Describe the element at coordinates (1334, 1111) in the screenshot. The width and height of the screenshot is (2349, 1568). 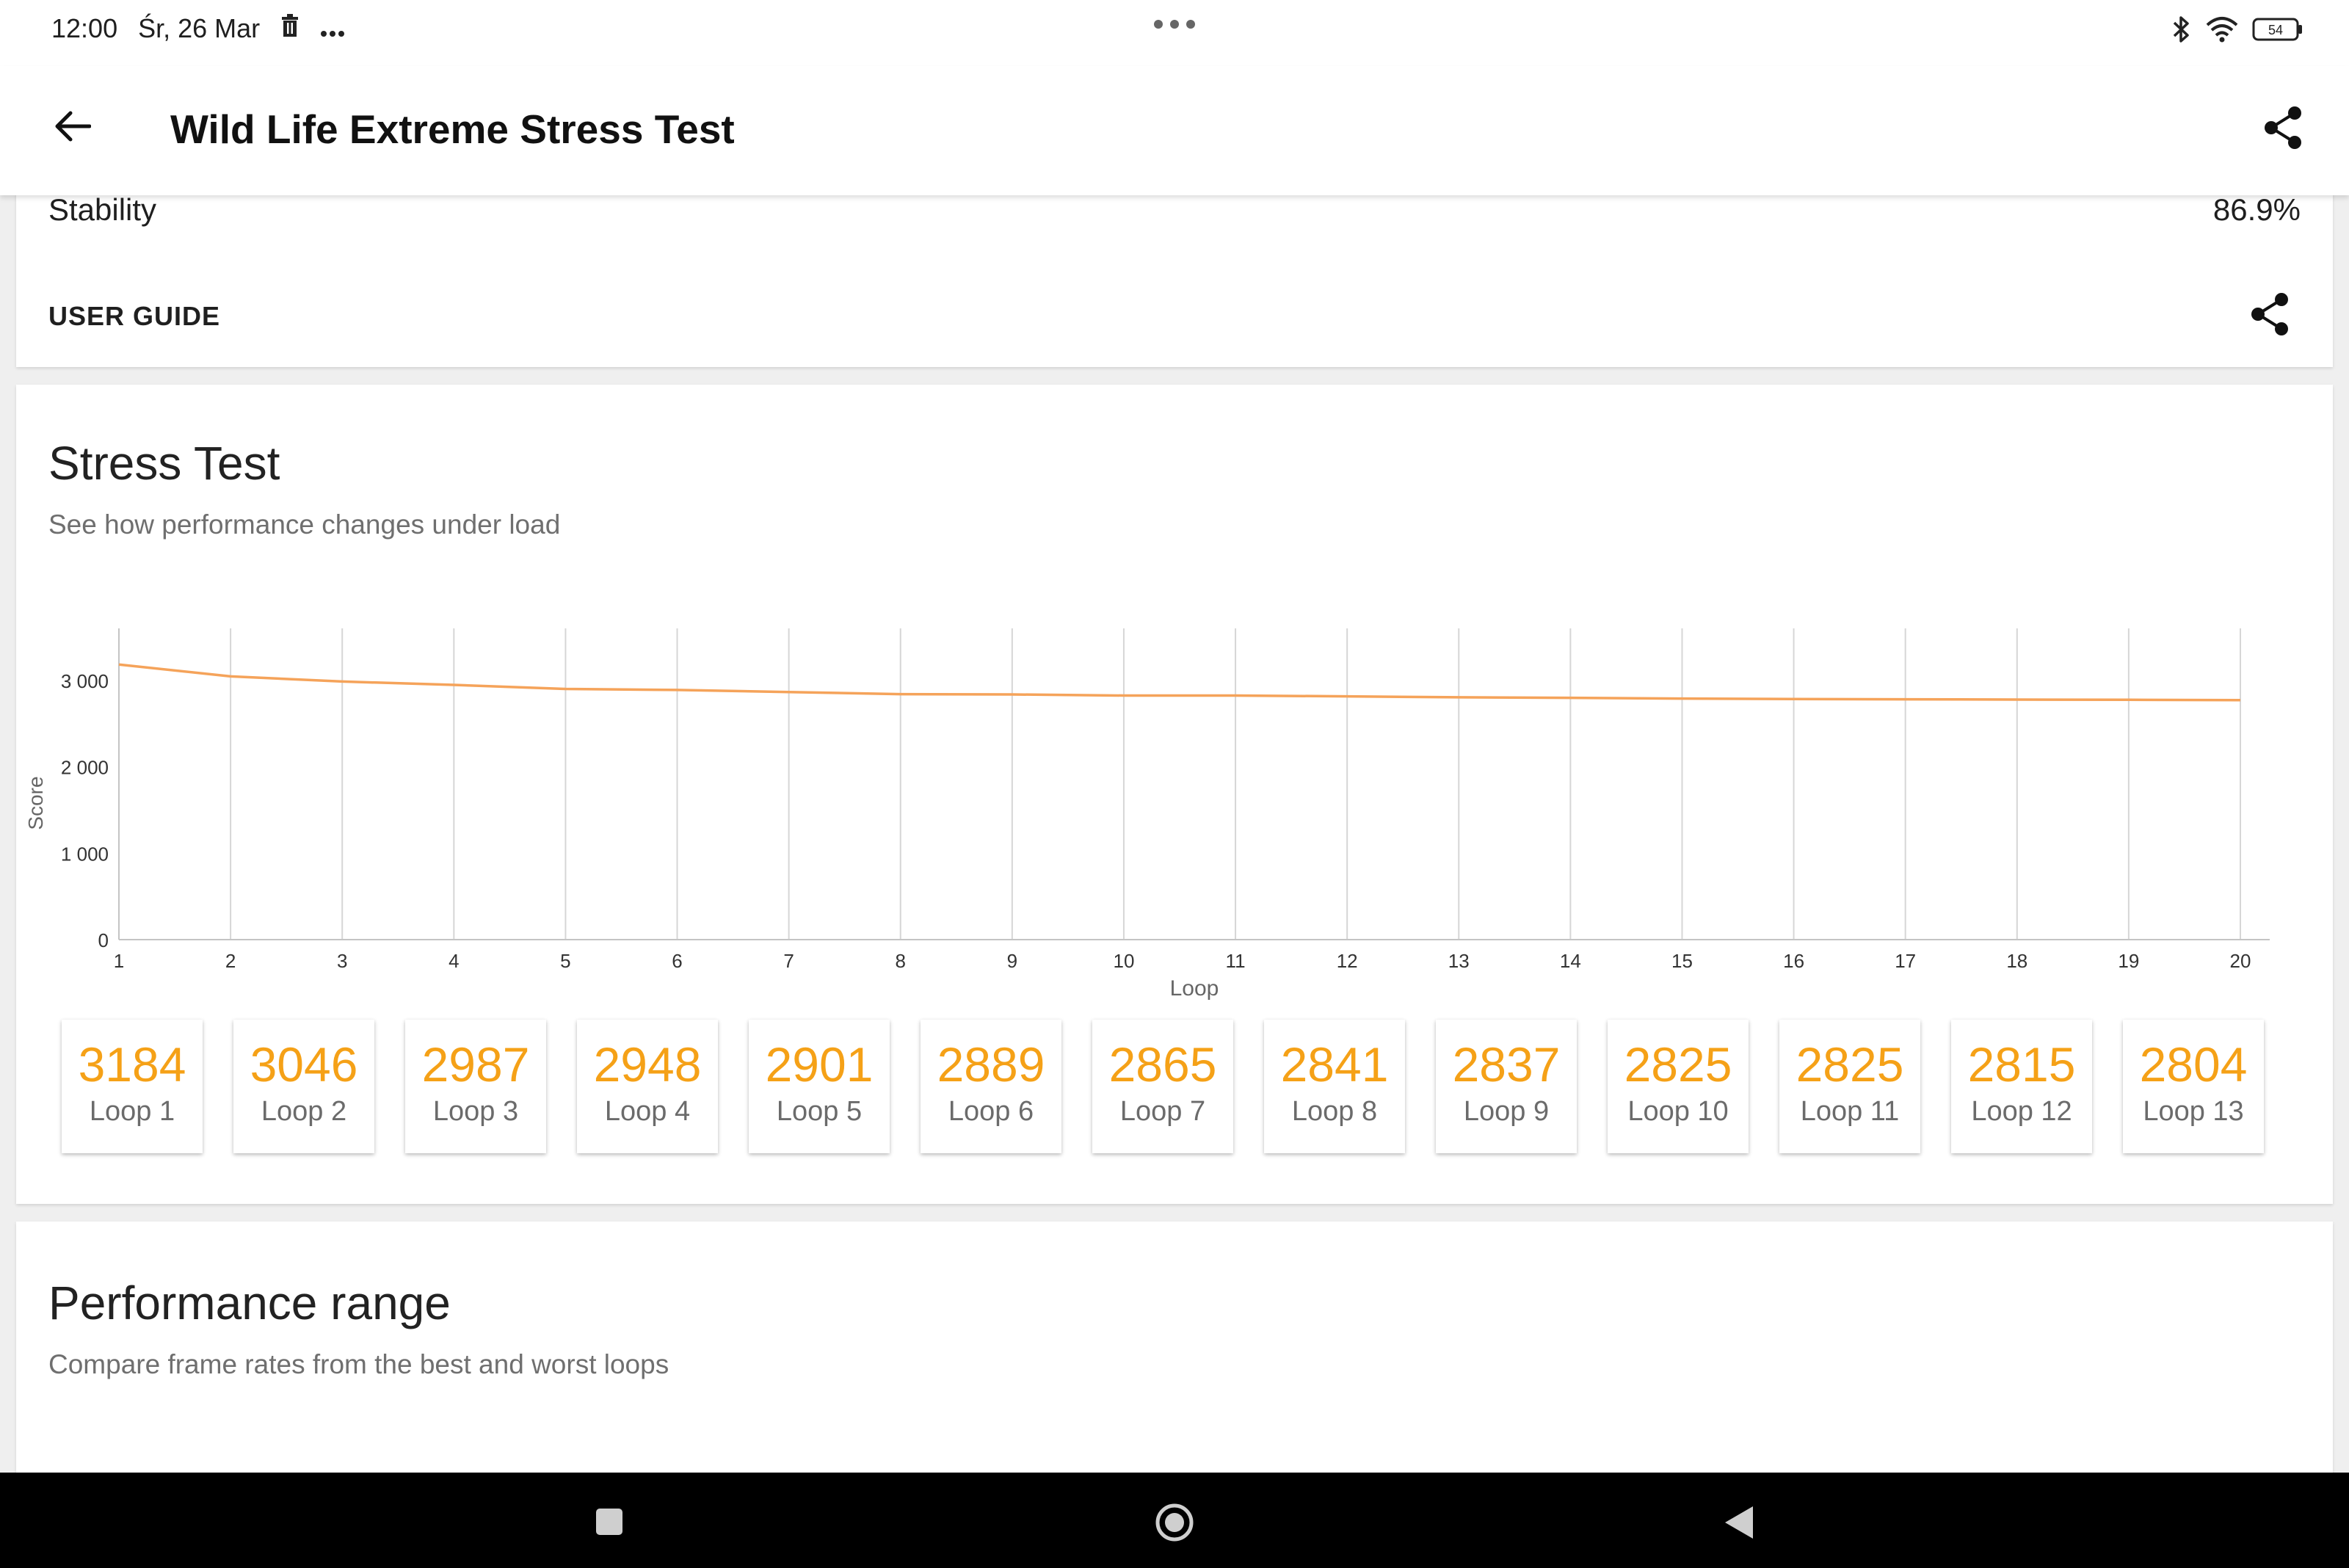
I see `loop-score-label: Loop 8` at that location.